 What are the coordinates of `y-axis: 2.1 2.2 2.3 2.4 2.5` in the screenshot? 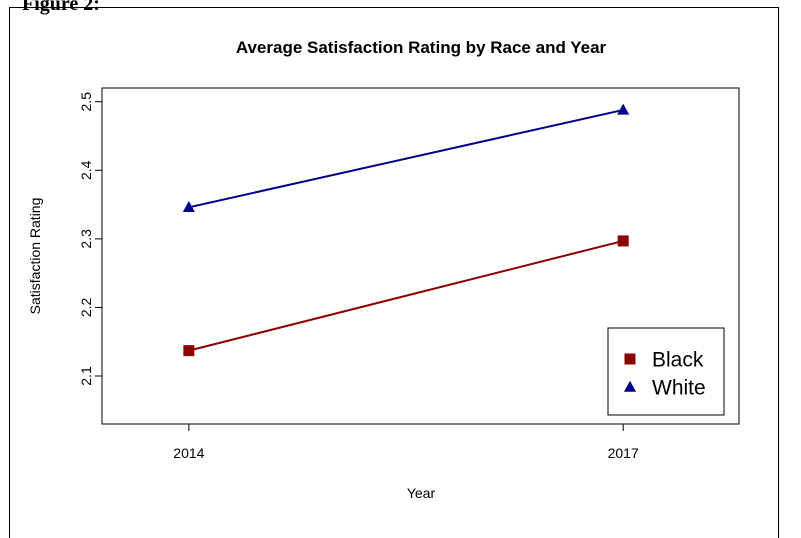 It's located at (90, 239).